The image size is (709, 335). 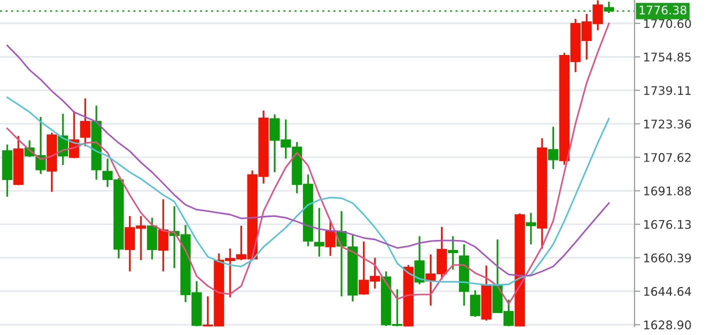 I want to click on y-tick-label: 1723.36, so click(x=667, y=124).